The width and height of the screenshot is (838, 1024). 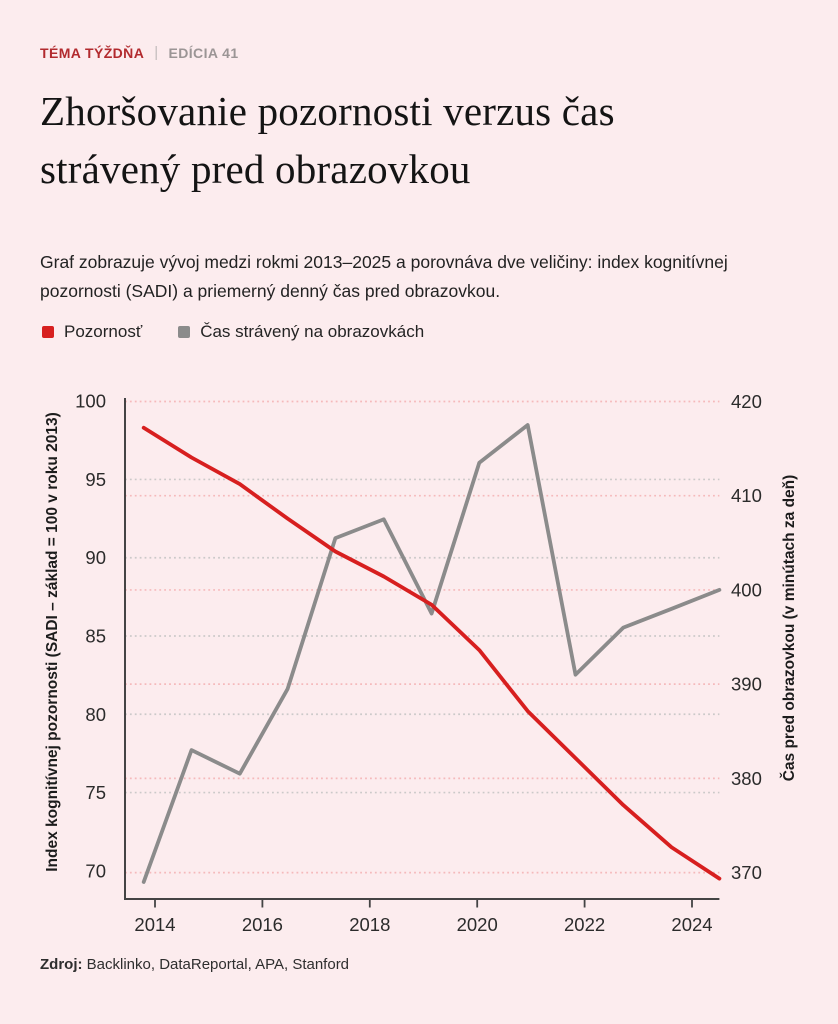 What do you see at coordinates (789, 628) in the screenshot?
I see `right-axis-title: Čas pred obrazovkou (v minútach za deň)` at bounding box center [789, 628].